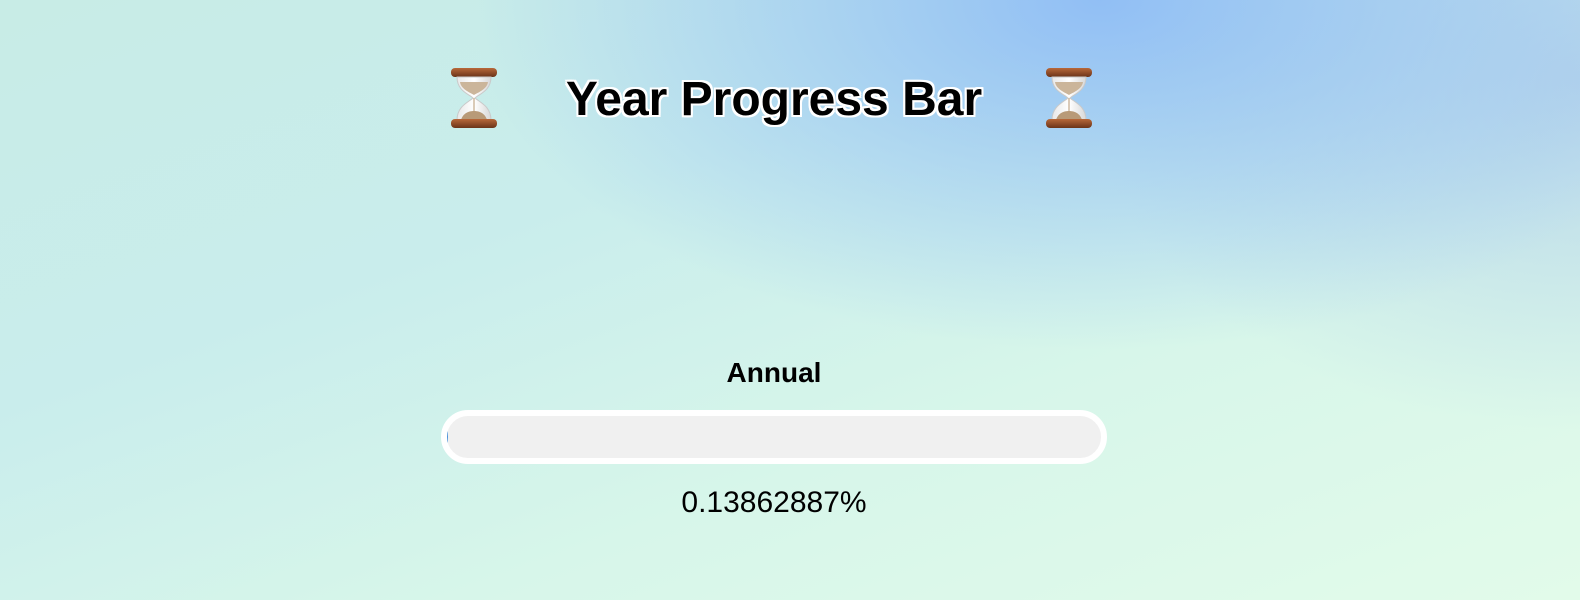 This screenshot has height=600, width=1580. I want to click on progress-fill, so click(447, 437).